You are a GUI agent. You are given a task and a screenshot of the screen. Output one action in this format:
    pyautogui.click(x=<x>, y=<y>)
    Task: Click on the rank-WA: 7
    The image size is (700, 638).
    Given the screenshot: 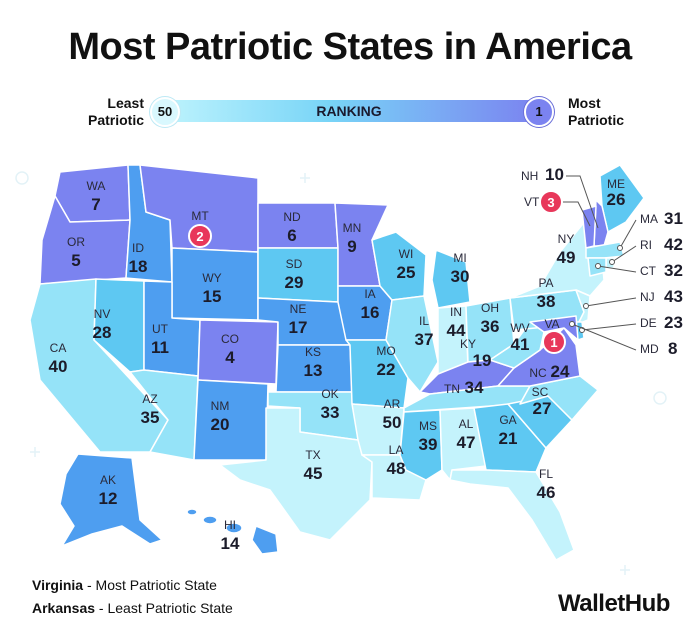 What is the action you would take?
    pyautogui.click(x=95, y=204)
    